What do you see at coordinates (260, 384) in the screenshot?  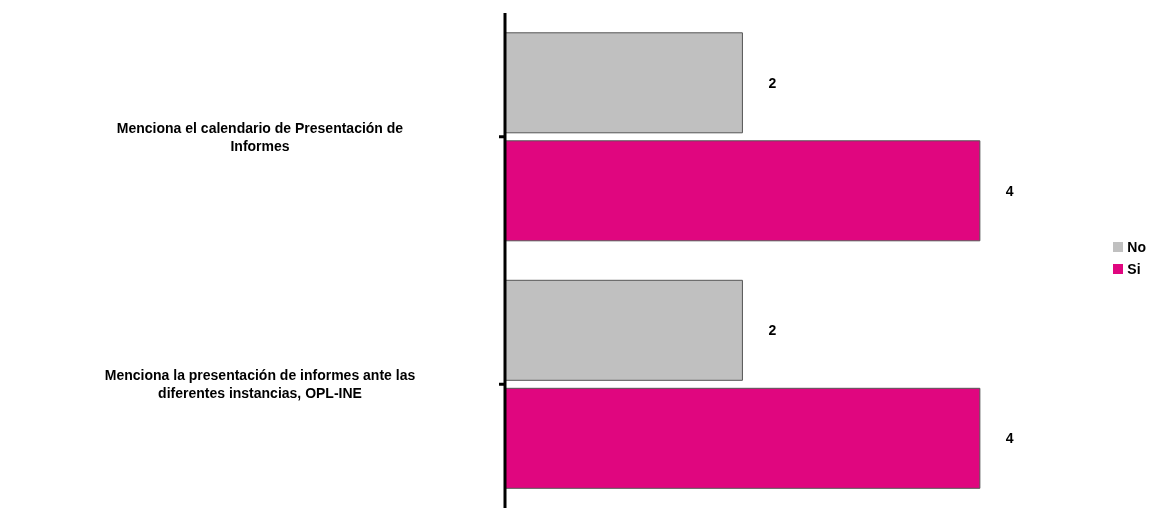 I see `y-tick-label: Menciona la presentación de informes ante las diferentes instancias, OPL-INE` at bounding box center [260, 384].